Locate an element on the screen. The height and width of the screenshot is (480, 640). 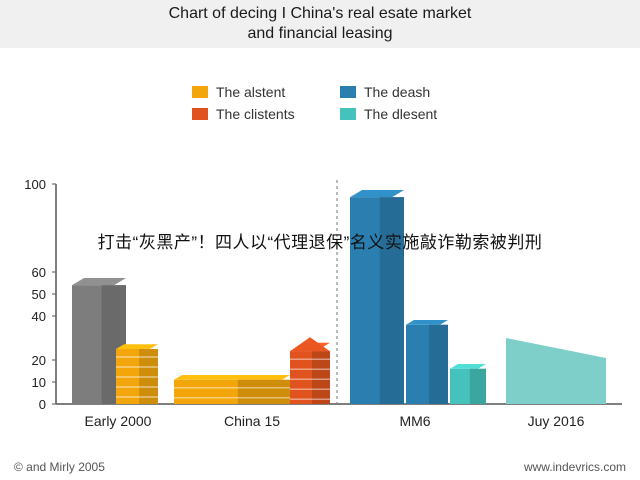
legend-item-clistents: The clistents is located at coordinates (243, 114).